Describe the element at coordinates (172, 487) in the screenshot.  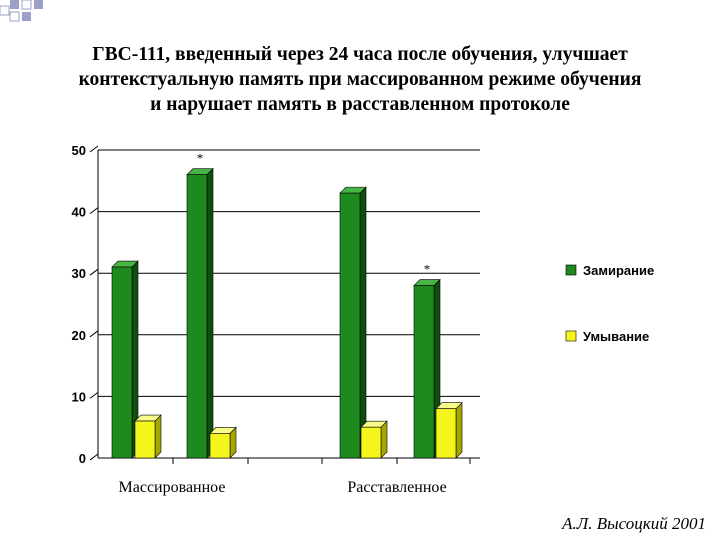
I see `x-category-label: Массированное` at that location.